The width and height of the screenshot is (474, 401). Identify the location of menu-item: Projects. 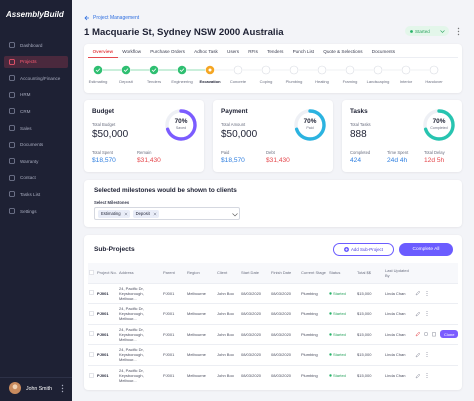
(36, 61).